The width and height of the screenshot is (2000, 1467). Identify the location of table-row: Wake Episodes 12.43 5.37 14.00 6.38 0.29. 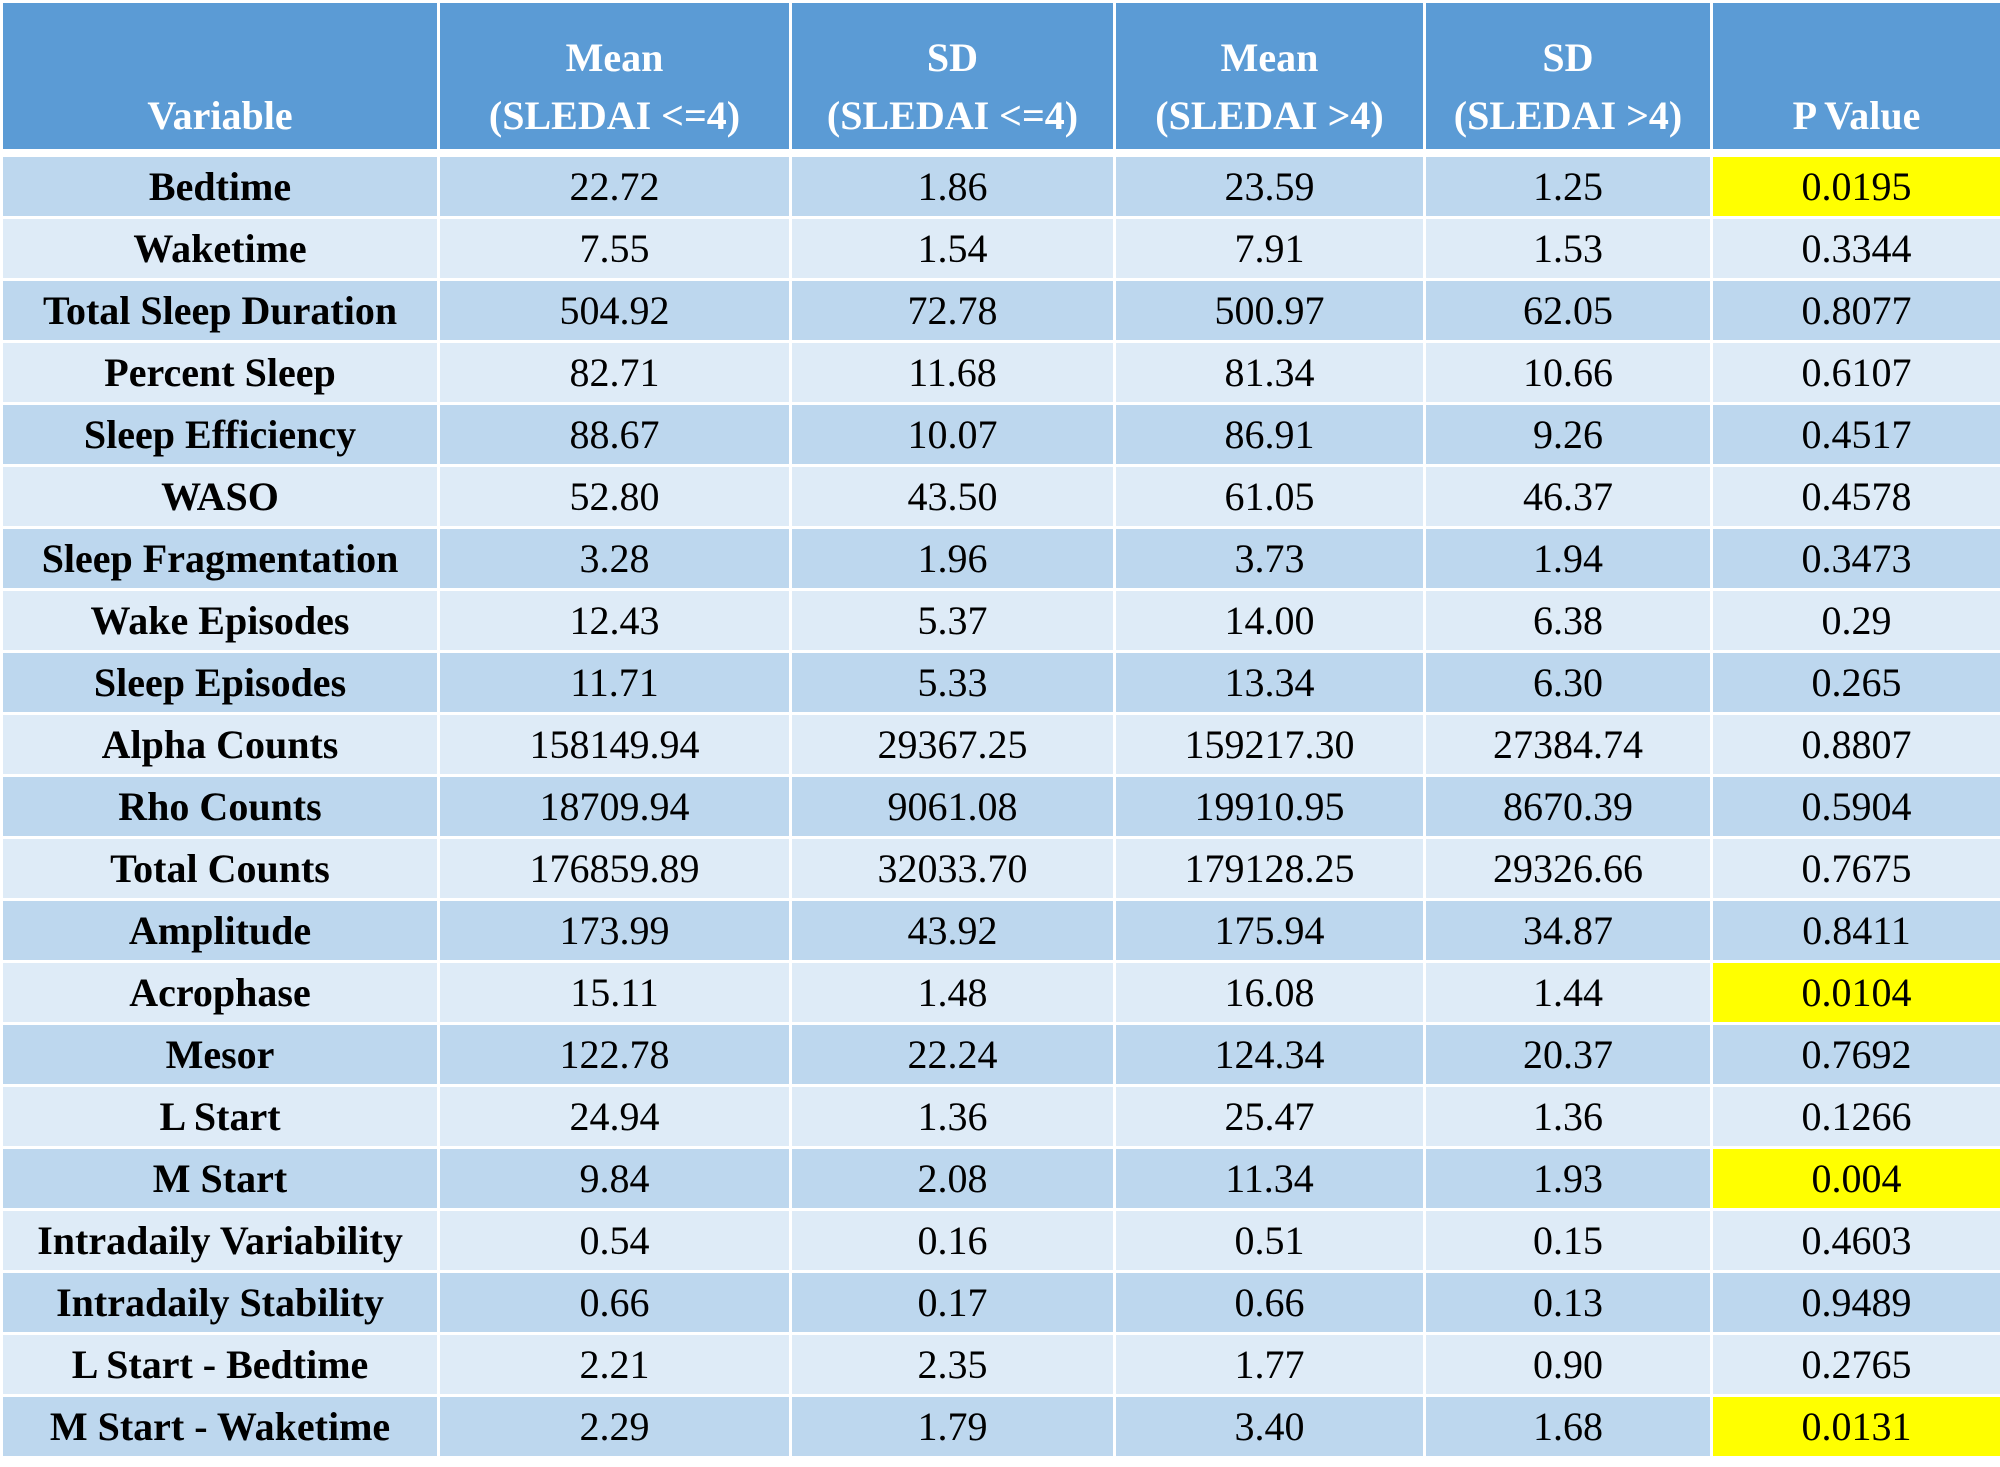
(1000, 620).